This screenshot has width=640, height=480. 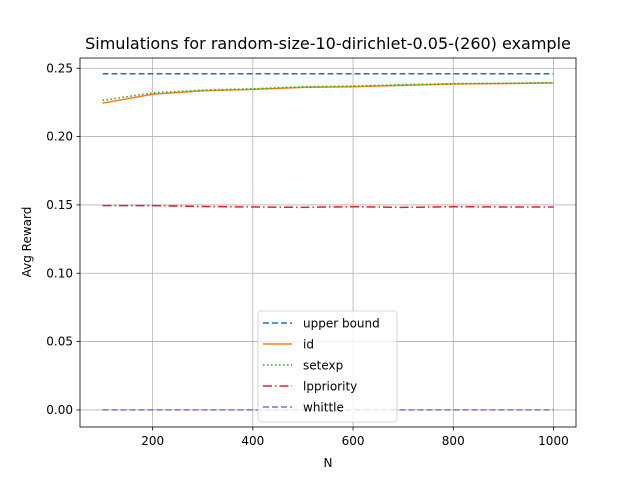 What do you see at coordinates (59, 205) in the screenshot?
I see `y-tick-label: 0.15` at bounding box center [59, 205].